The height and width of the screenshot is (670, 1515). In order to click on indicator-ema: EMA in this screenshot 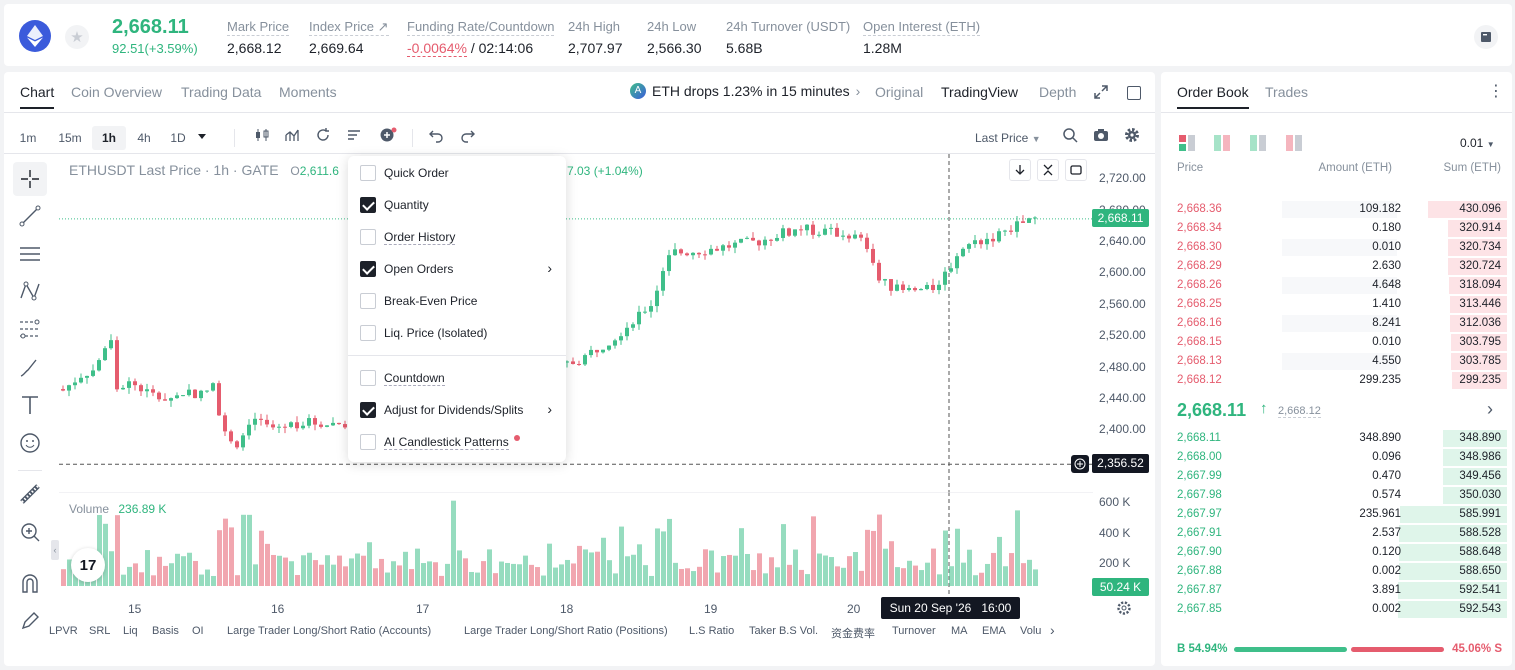, I will do `click(994, 631)`.